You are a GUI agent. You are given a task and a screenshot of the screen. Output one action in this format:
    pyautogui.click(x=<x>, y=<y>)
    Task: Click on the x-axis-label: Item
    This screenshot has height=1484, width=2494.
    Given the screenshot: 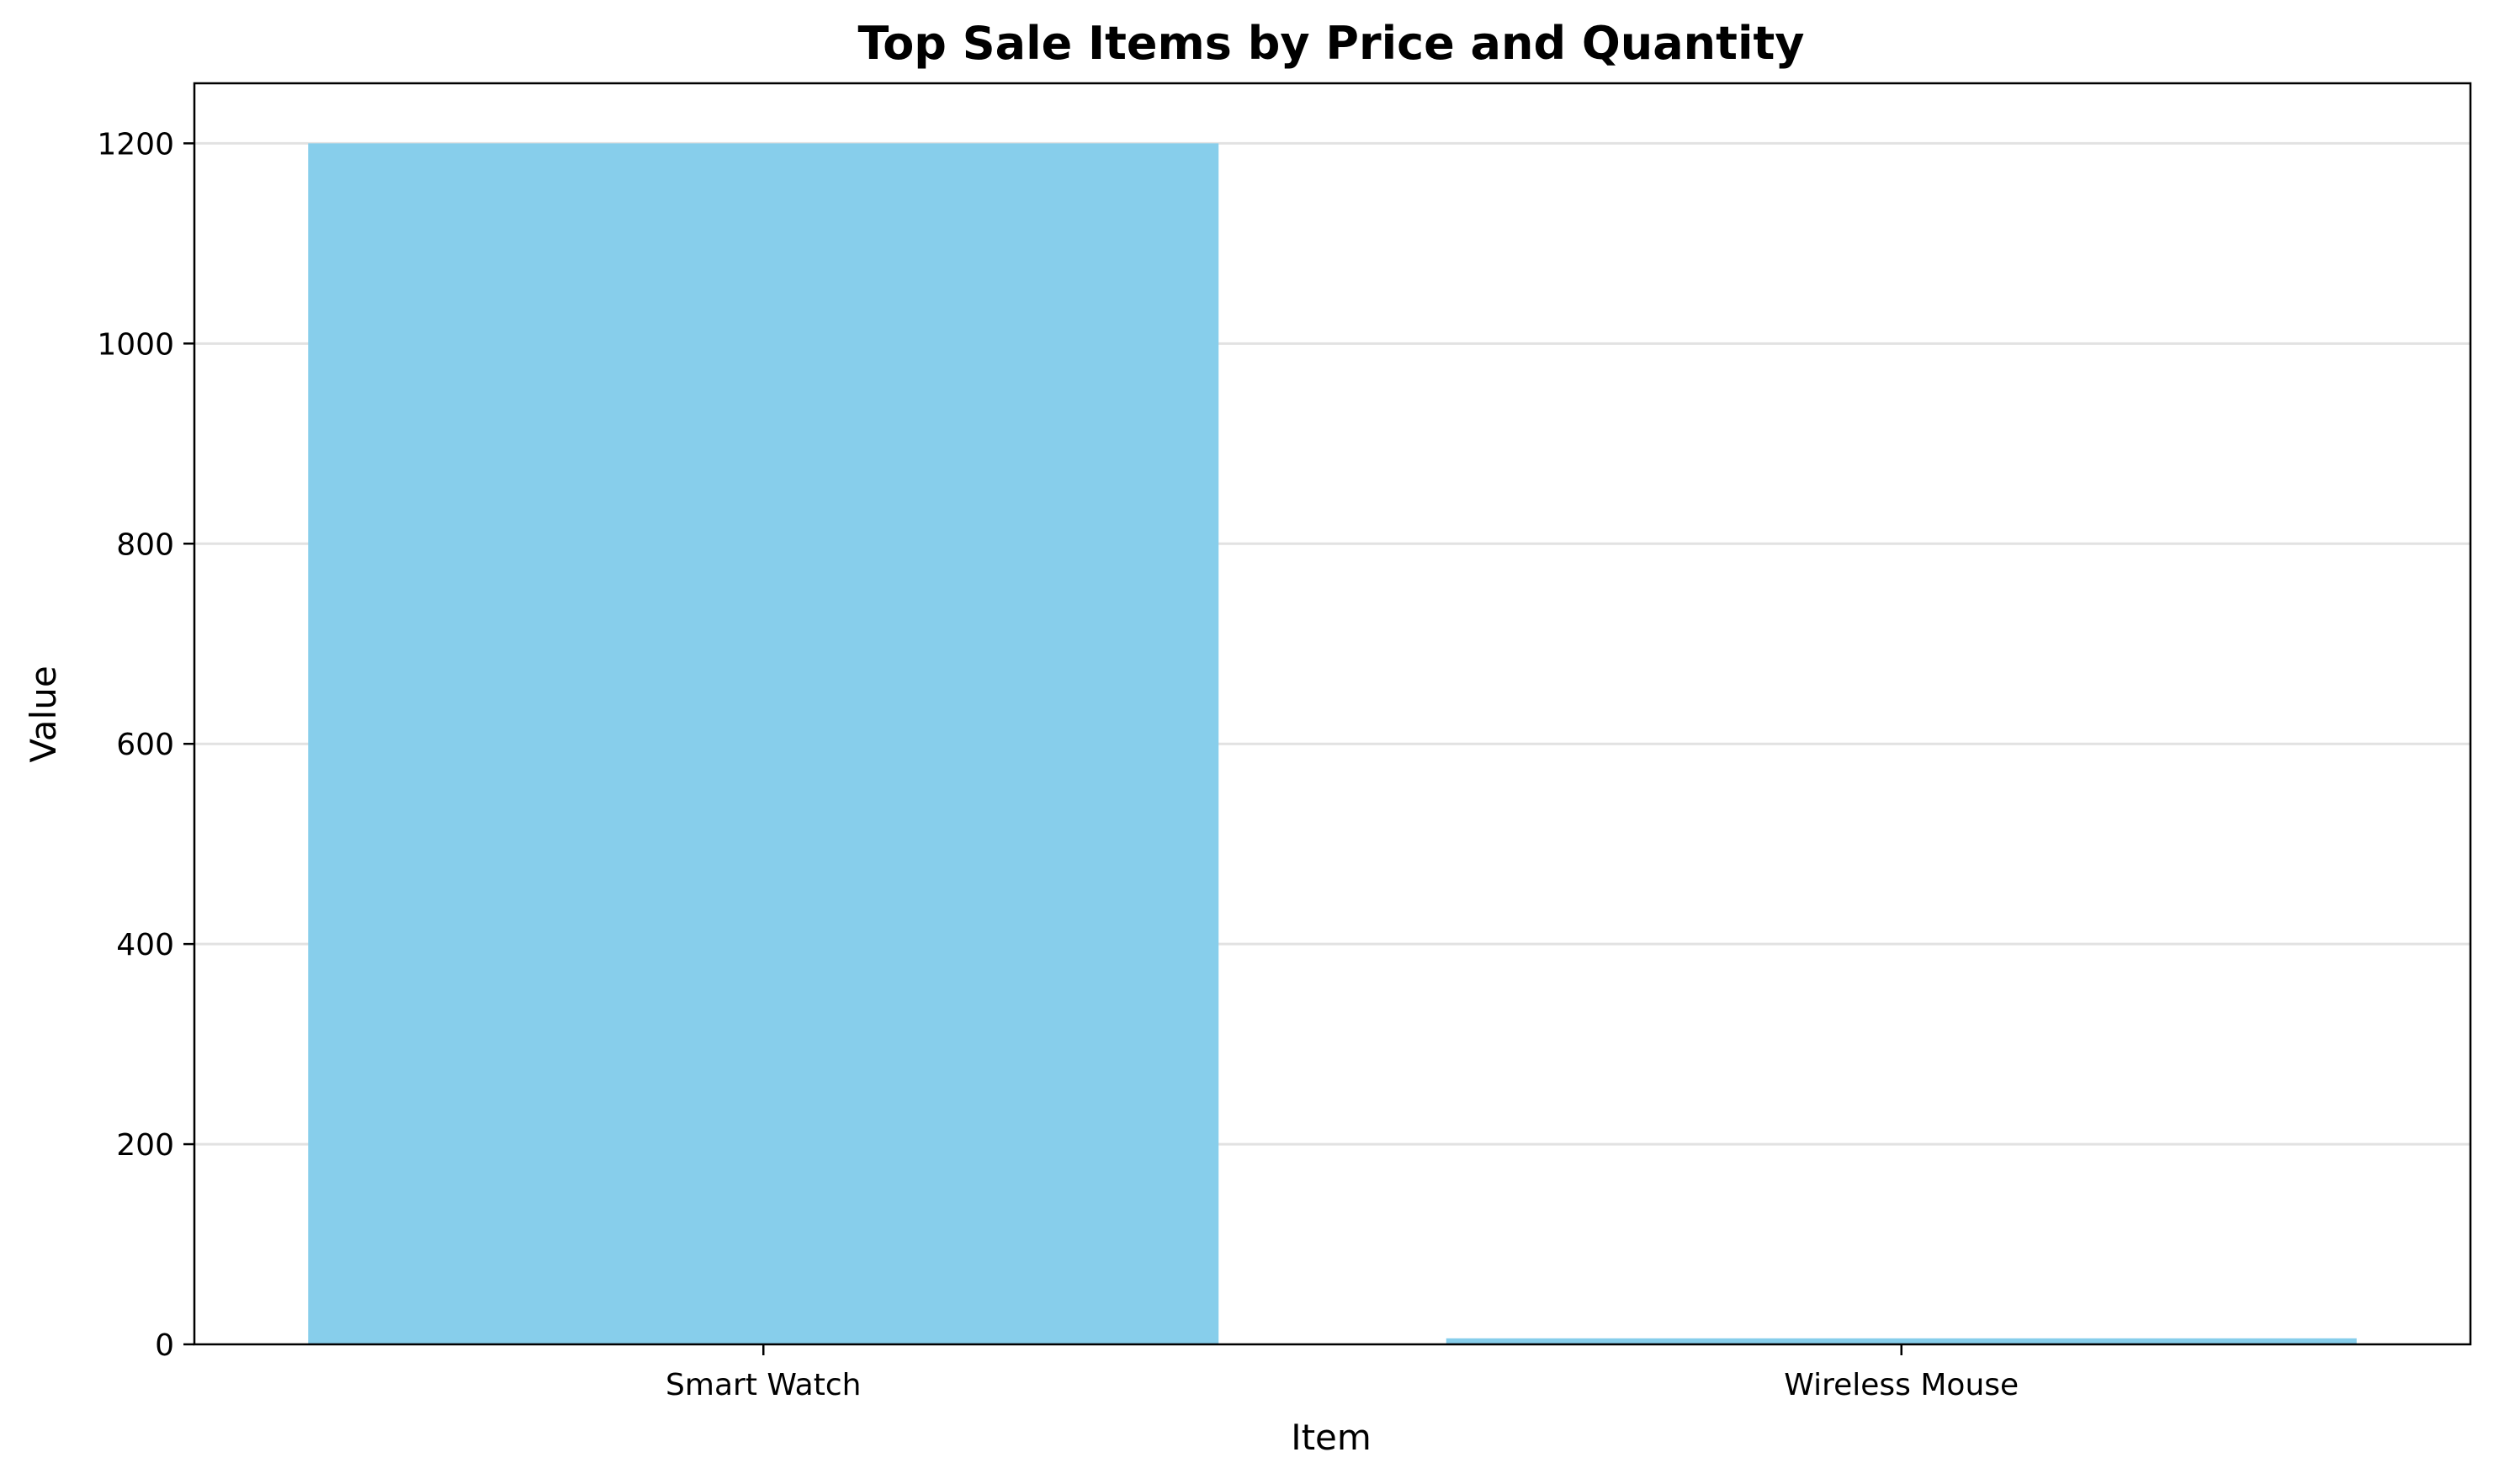 What is the action you would take?
    pyautogui.click(x=1332, y=1437)
    